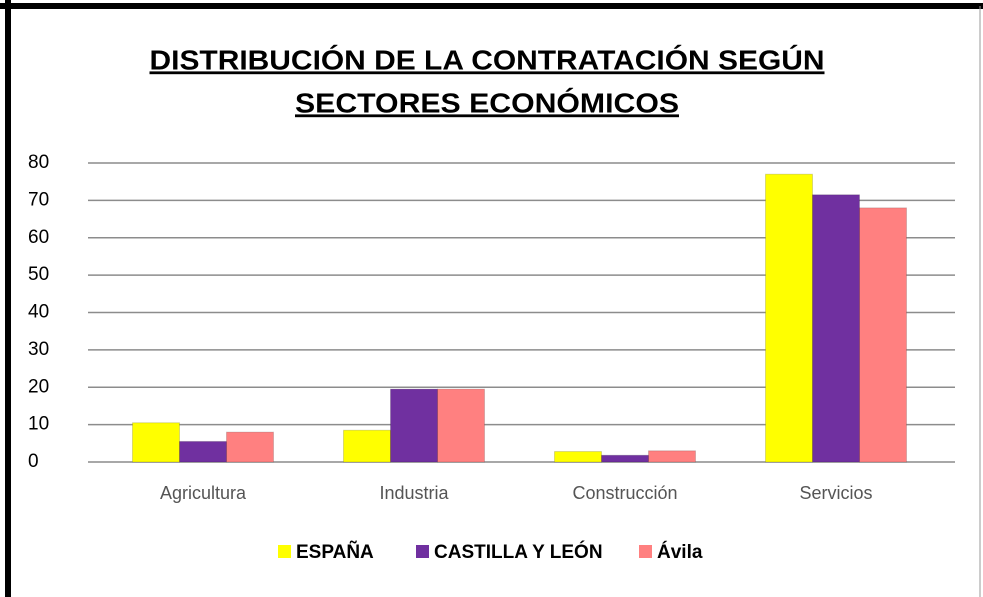 This screenshot has height=597, width=983. What do you see at coordinates (38, 162) in the screenshot?
I see `y-tick-label: 80` at bounding box center [38, 162].